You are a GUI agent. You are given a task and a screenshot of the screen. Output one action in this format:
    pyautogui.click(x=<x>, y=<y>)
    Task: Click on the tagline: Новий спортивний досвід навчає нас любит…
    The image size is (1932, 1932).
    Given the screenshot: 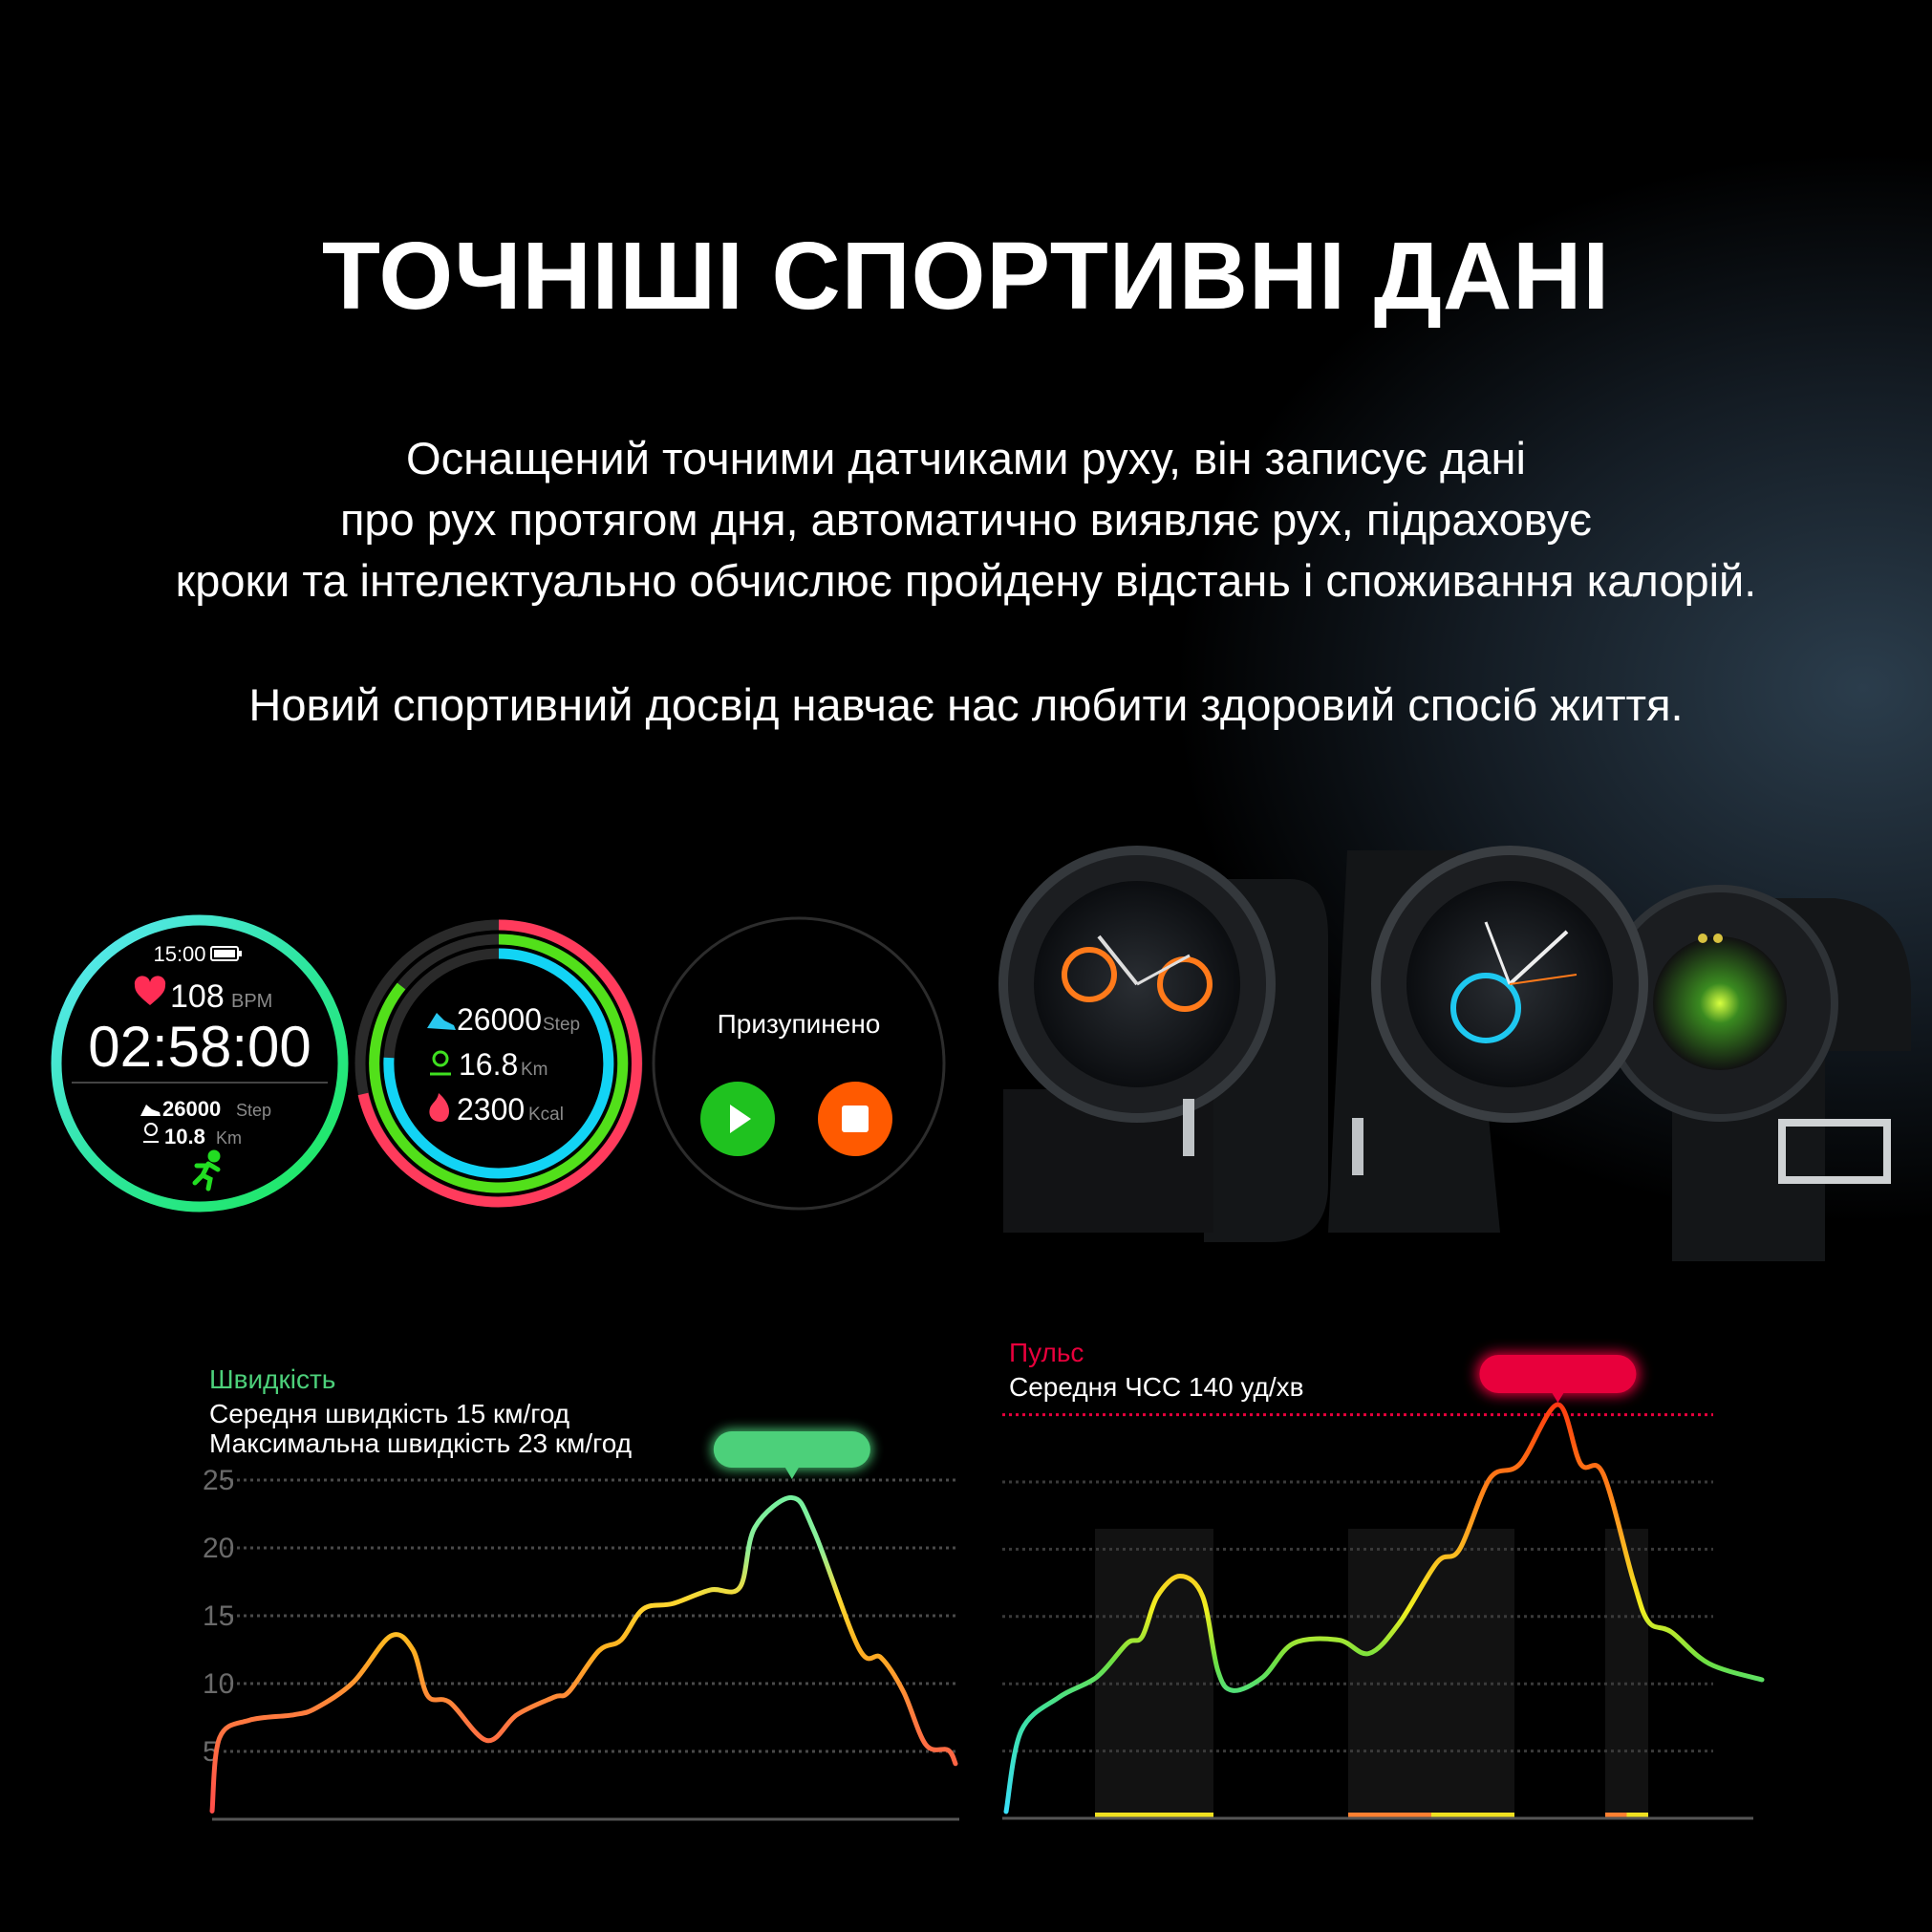 What is the action you would take?
    pyautogui.click(x=966, y=704)
    